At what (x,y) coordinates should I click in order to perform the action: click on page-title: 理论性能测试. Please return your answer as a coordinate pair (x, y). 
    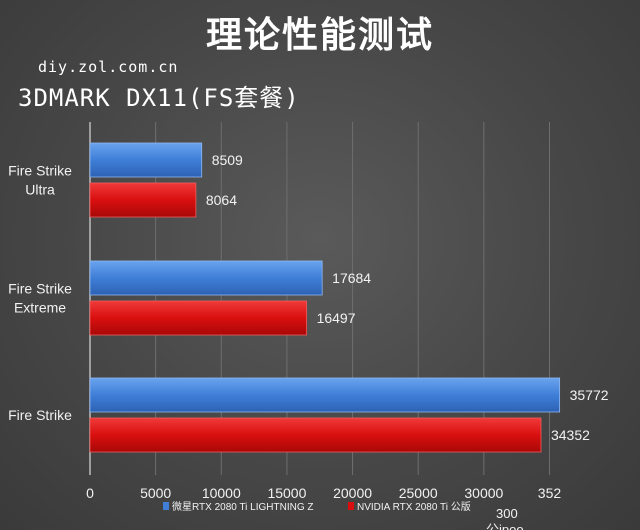
    Looking at the image, I should click on (319, 35).